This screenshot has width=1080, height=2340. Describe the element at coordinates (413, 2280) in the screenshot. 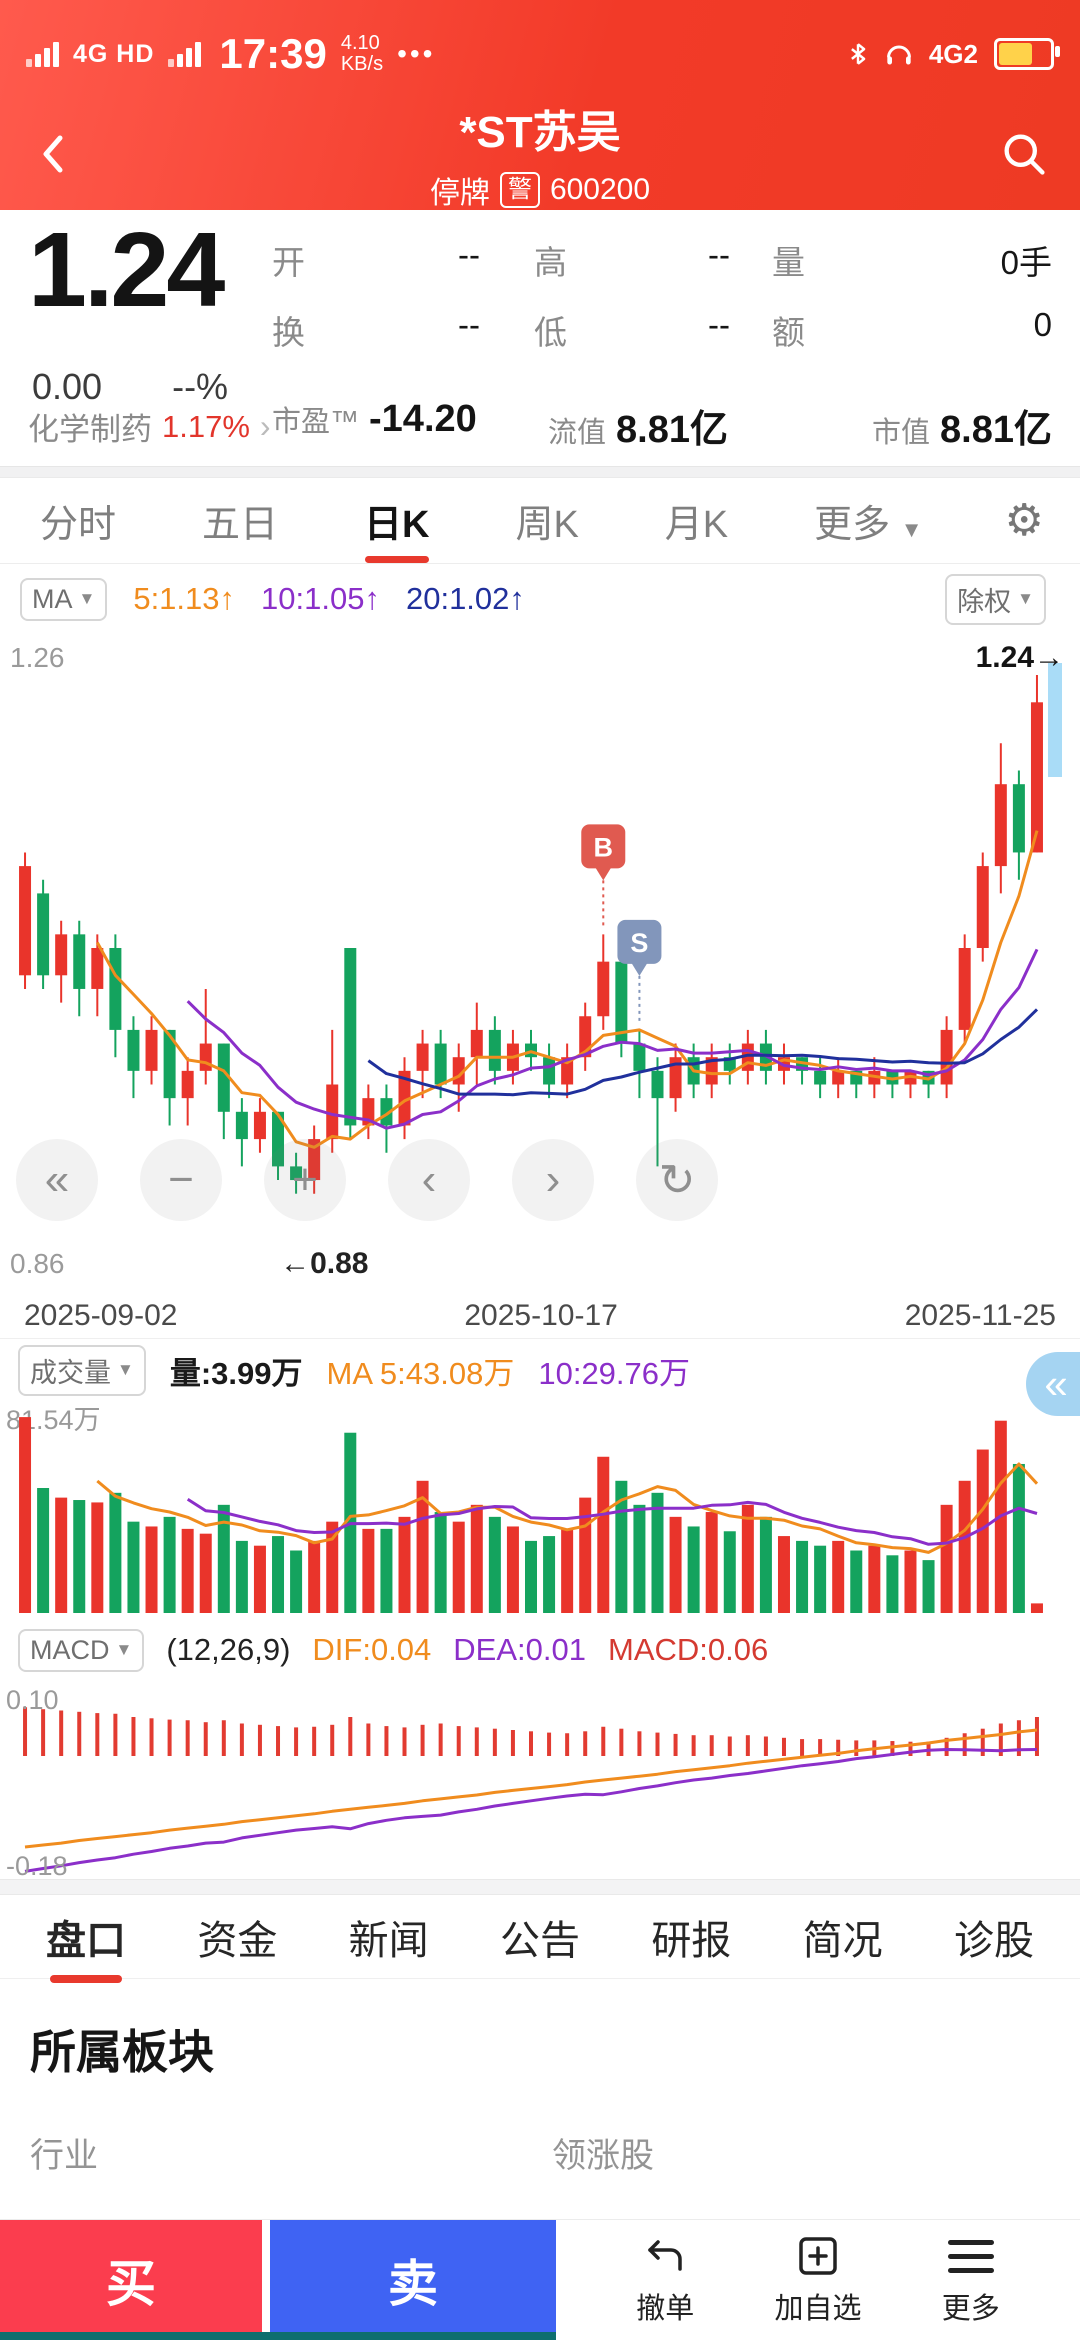

I see `sell-button: 卖` at that location.